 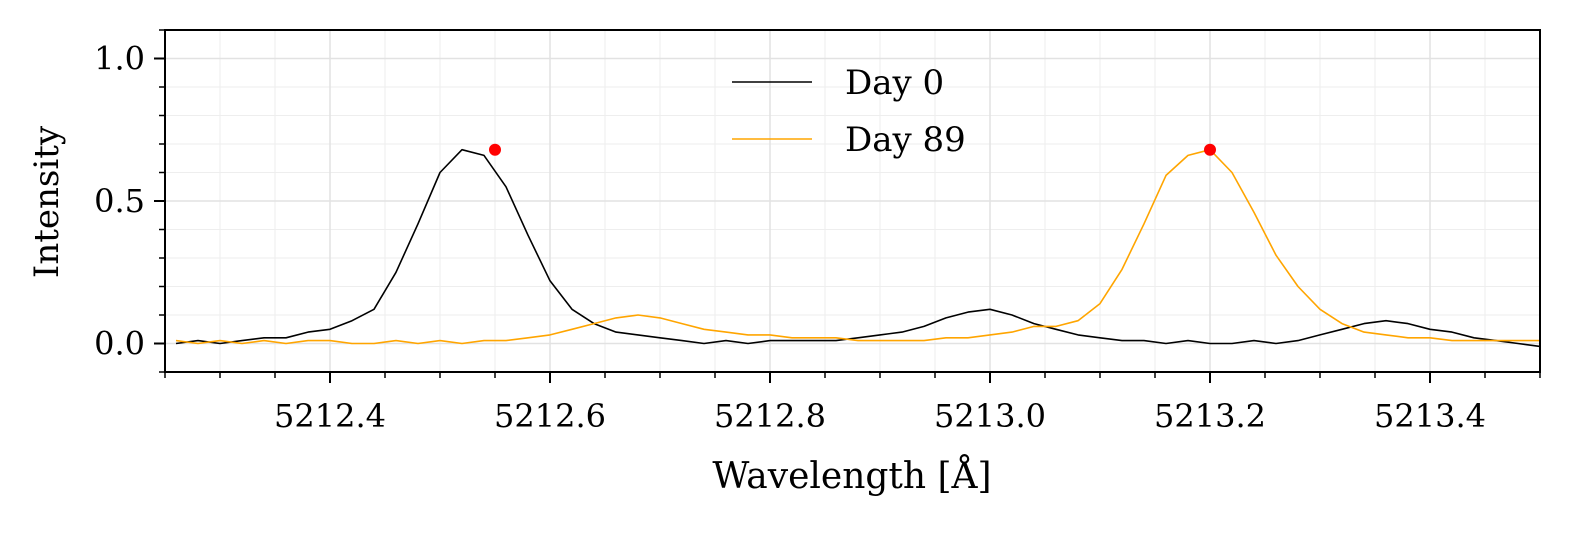 What do you see at coordinates (47, 201) in the screenshot?
I see `y-axis-label: Intensity` at bounding box center [47, 201].